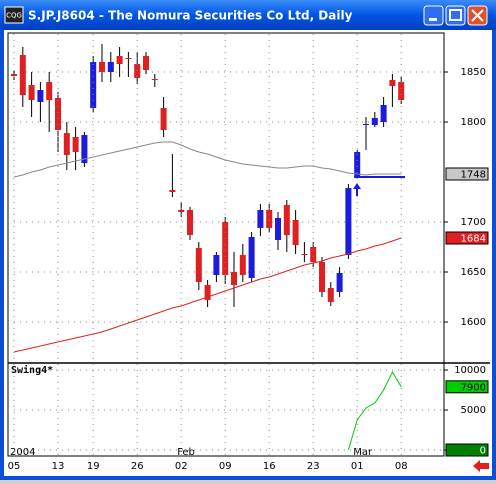 This screenshot has width=496, height=484. Describe the element at coordinates (181, 466) in the screenshot. I see `x-tick-label: 02` at that location.